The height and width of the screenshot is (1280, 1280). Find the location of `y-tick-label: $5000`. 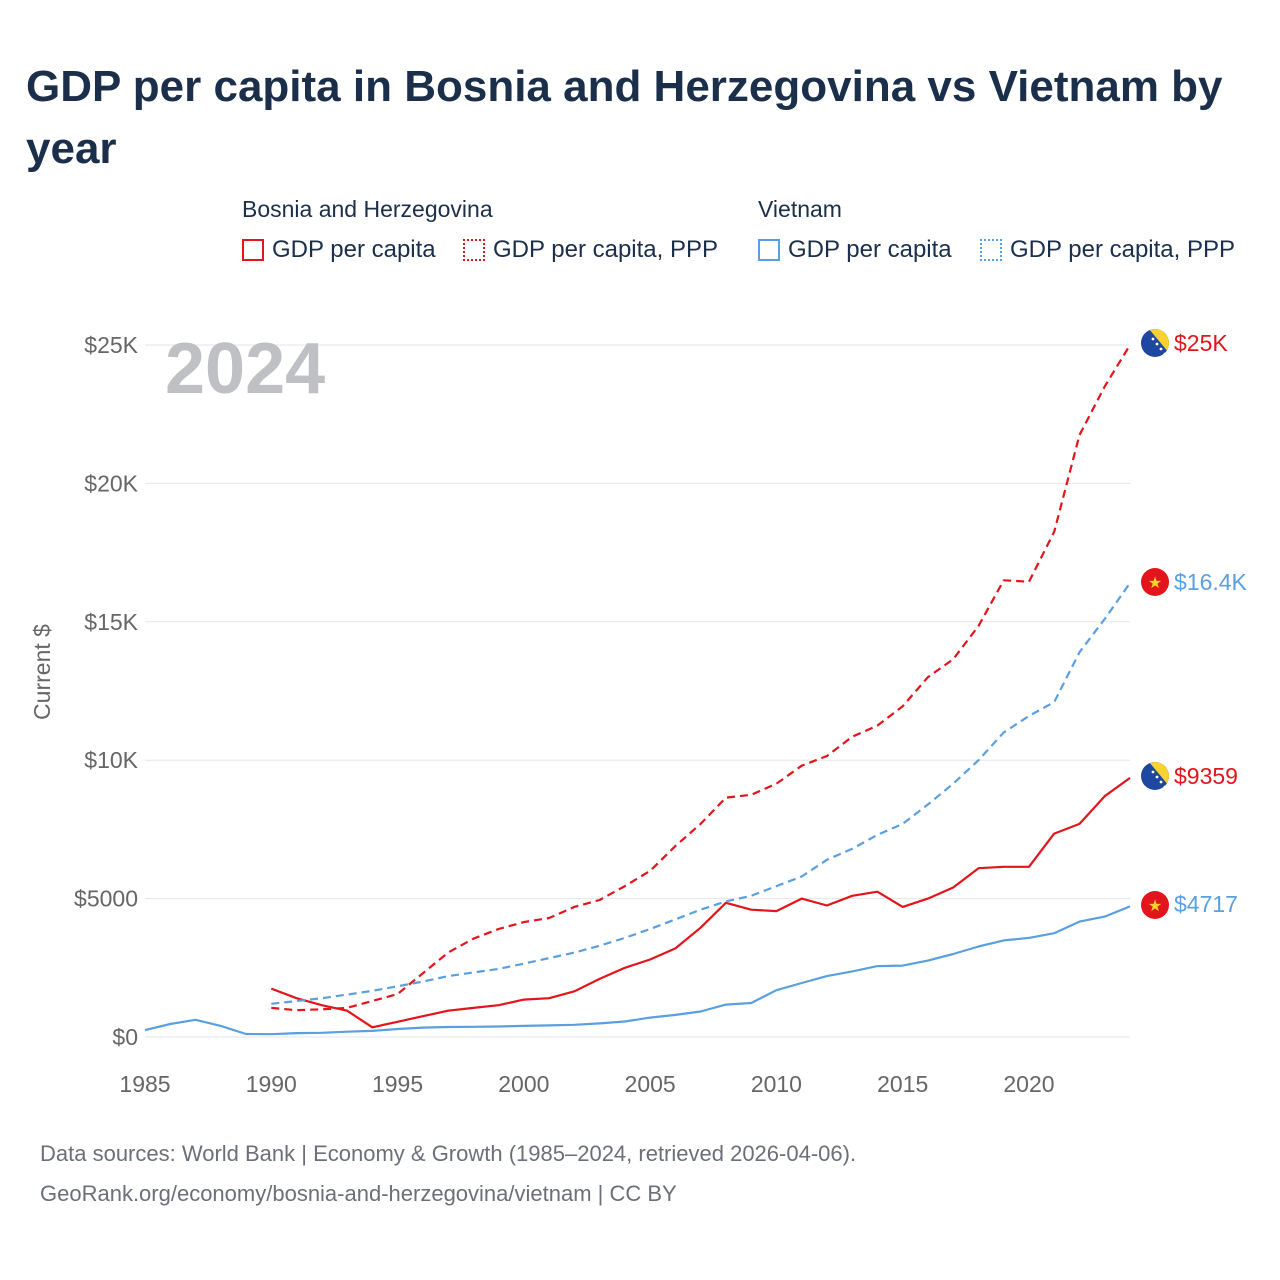

y-tick-label: $5000 is located at coordinates (106, 899).